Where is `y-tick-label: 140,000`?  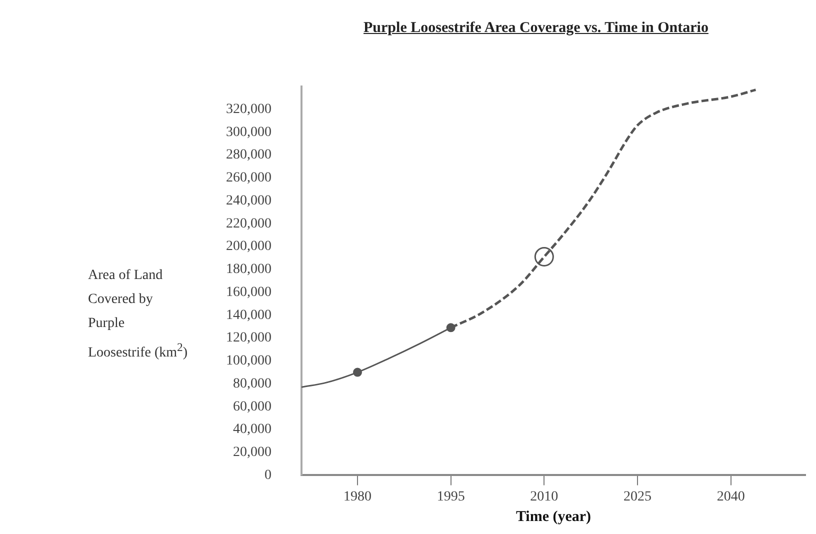
y-tick-label: 140,000 is located at coordinates (249, 315).